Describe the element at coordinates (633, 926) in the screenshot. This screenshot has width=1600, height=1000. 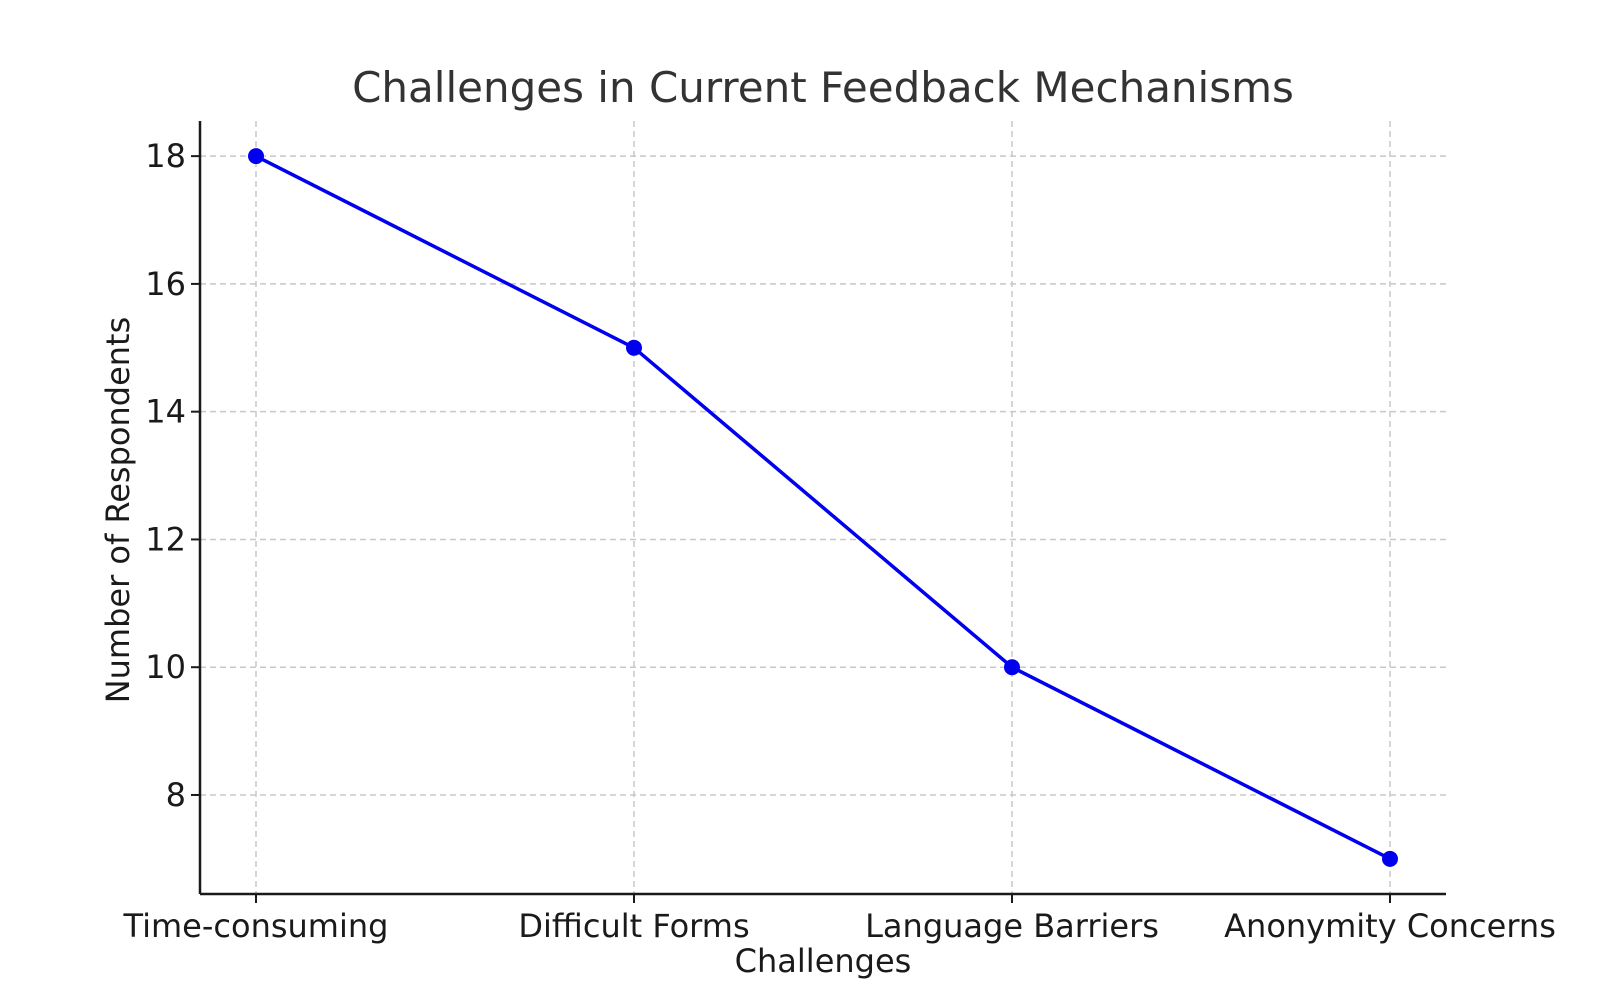
I see `x-tick-label: Difficult Forms` at that location.